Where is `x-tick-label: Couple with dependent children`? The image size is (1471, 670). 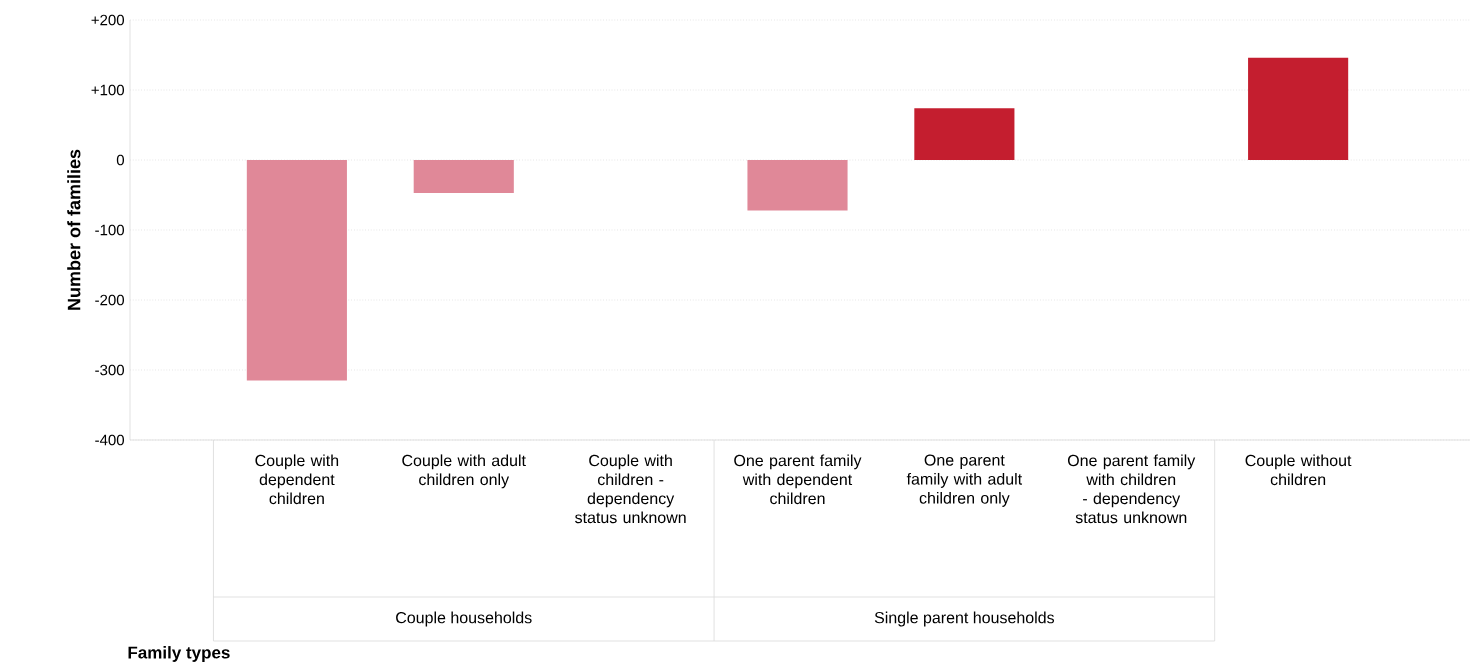
x-tick-label: Couple with dependent children is located at coordinates (297, 479).